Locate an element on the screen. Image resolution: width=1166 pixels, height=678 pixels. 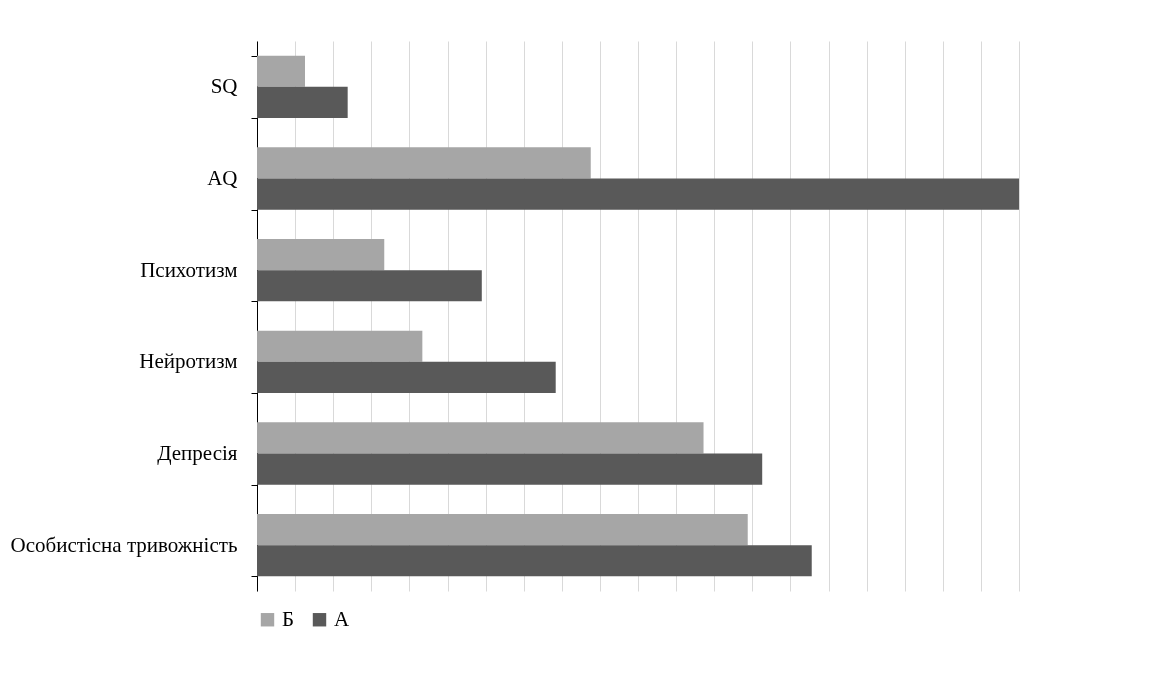
legend-label: Б is located at coordinates (288, 618).